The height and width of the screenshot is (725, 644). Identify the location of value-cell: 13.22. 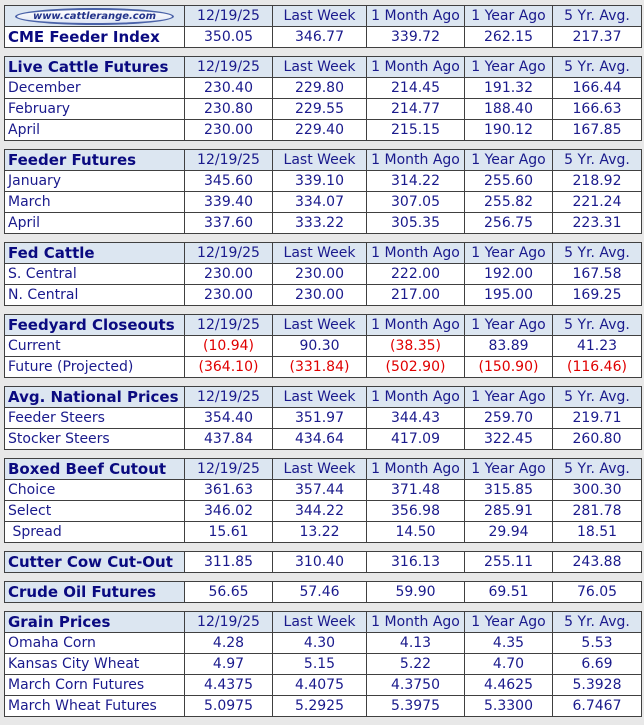
(319, 532).